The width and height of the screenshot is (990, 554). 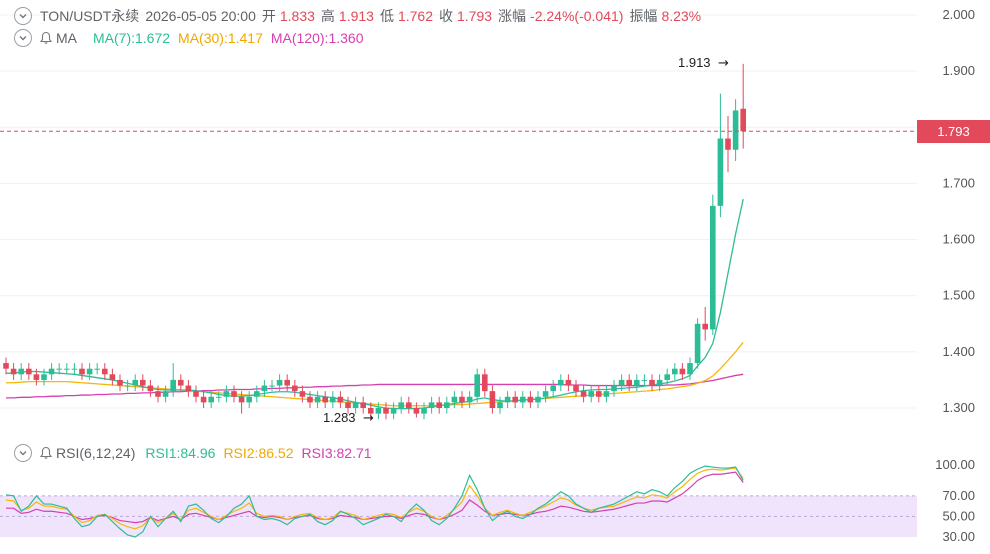 What do you see at coordinates (375, 386) in the screenshot?
I see `ma120-line` at bounding box center [375, 386].